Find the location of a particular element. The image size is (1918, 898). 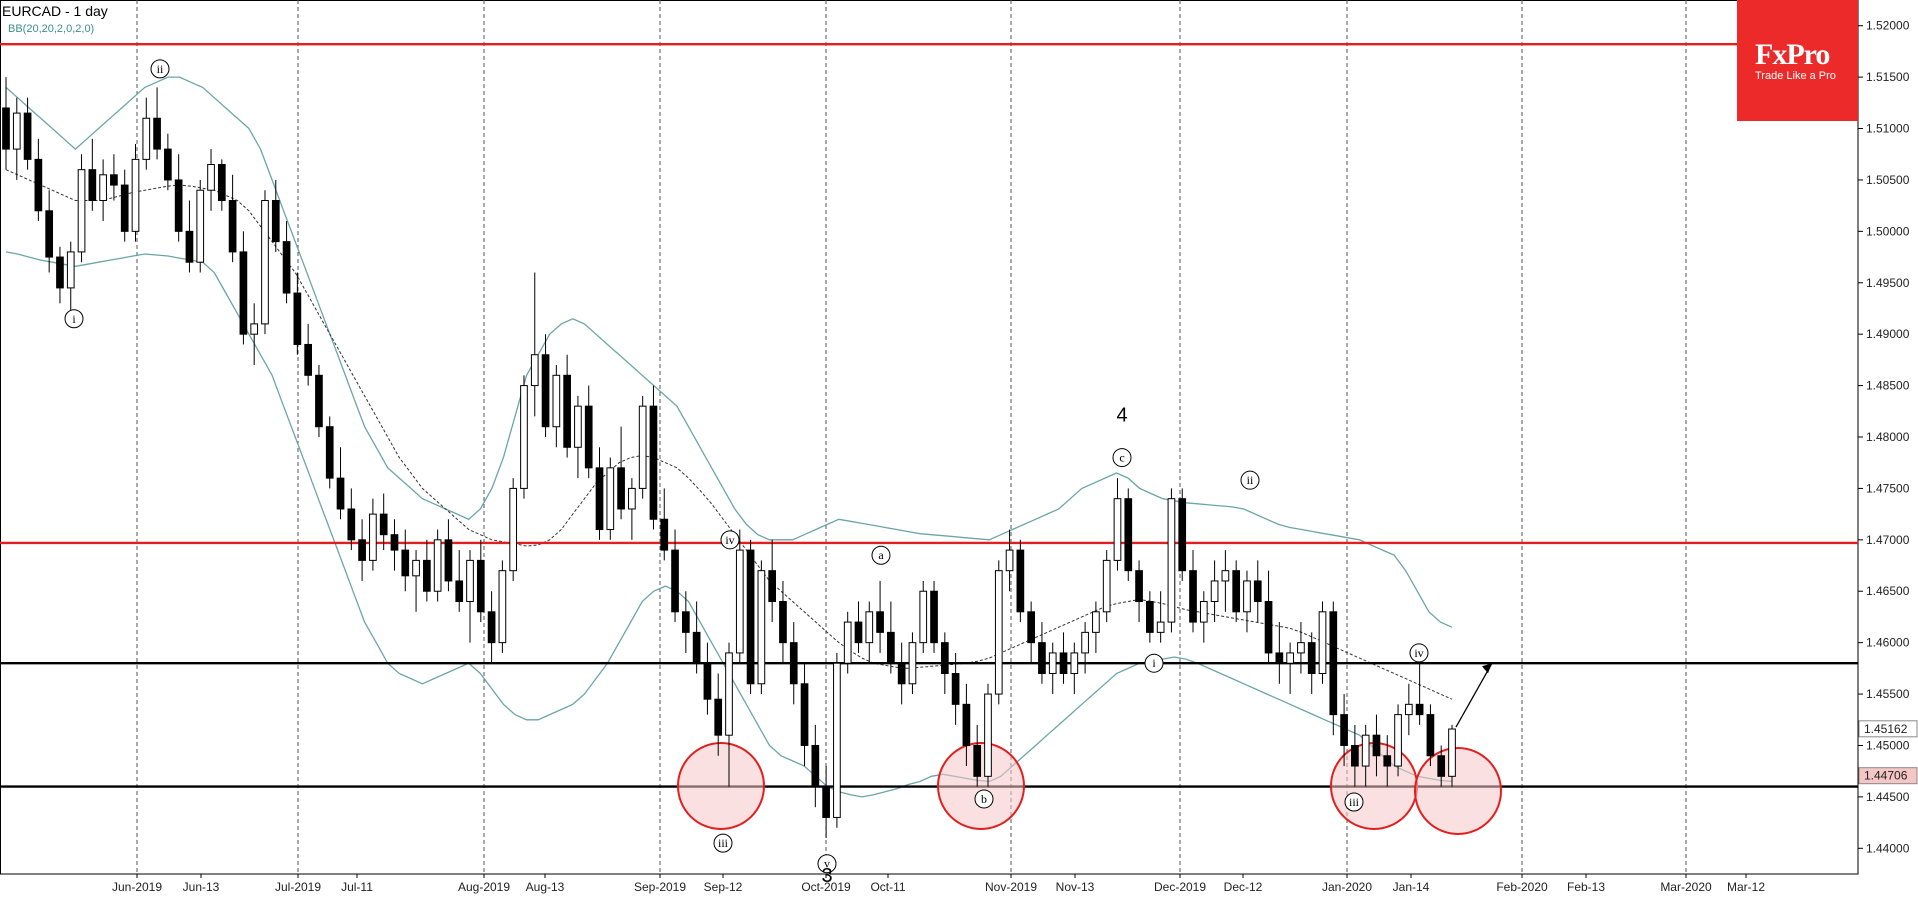

x-tick-label: Jul-11 is located at coordinates (357, 887).